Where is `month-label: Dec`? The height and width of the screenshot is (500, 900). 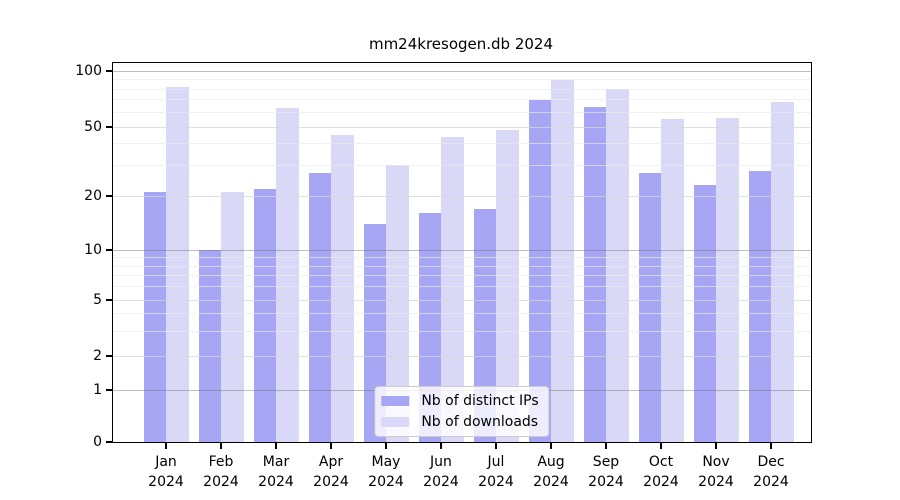 month-label: Dec is located at coordinates (771, 462).